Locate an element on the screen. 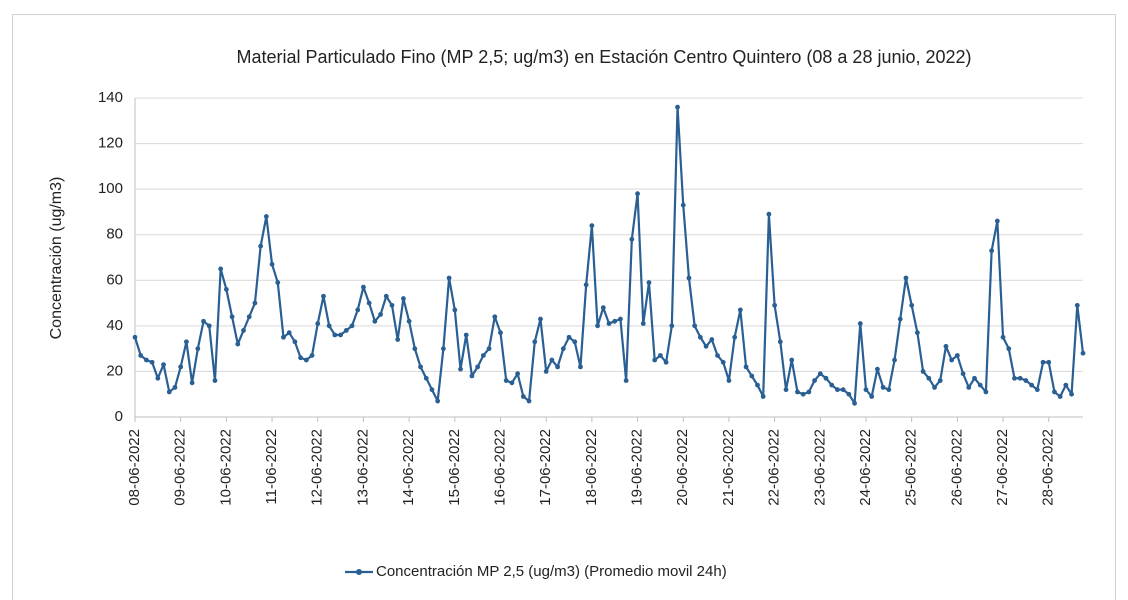 This screenshot has height=600, width=1128. x-tick-label: 09-06-2022 is located at coordinates (180, 467).